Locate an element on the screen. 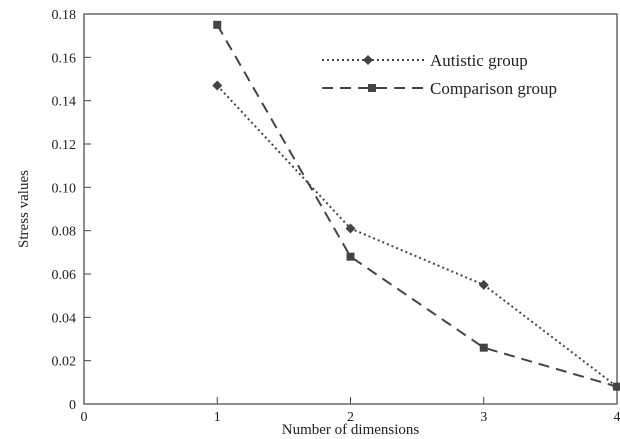  y-tick-label: 0.16 is located at coordinates (64, 58).